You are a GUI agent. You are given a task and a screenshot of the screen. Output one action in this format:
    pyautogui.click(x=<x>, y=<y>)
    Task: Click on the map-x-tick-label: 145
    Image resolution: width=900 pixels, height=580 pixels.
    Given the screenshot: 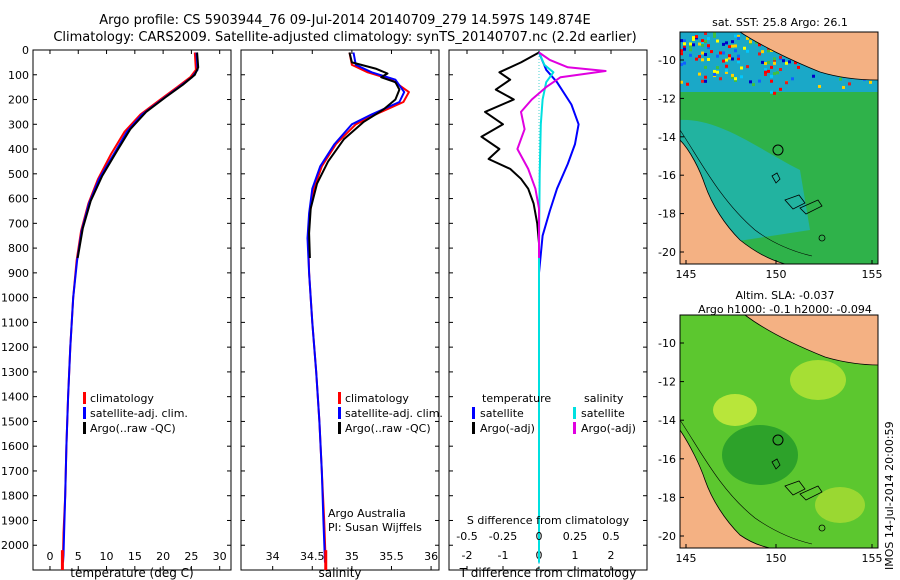 What is the action you would take?
    pyautogui.click(x=686, y=558)
    